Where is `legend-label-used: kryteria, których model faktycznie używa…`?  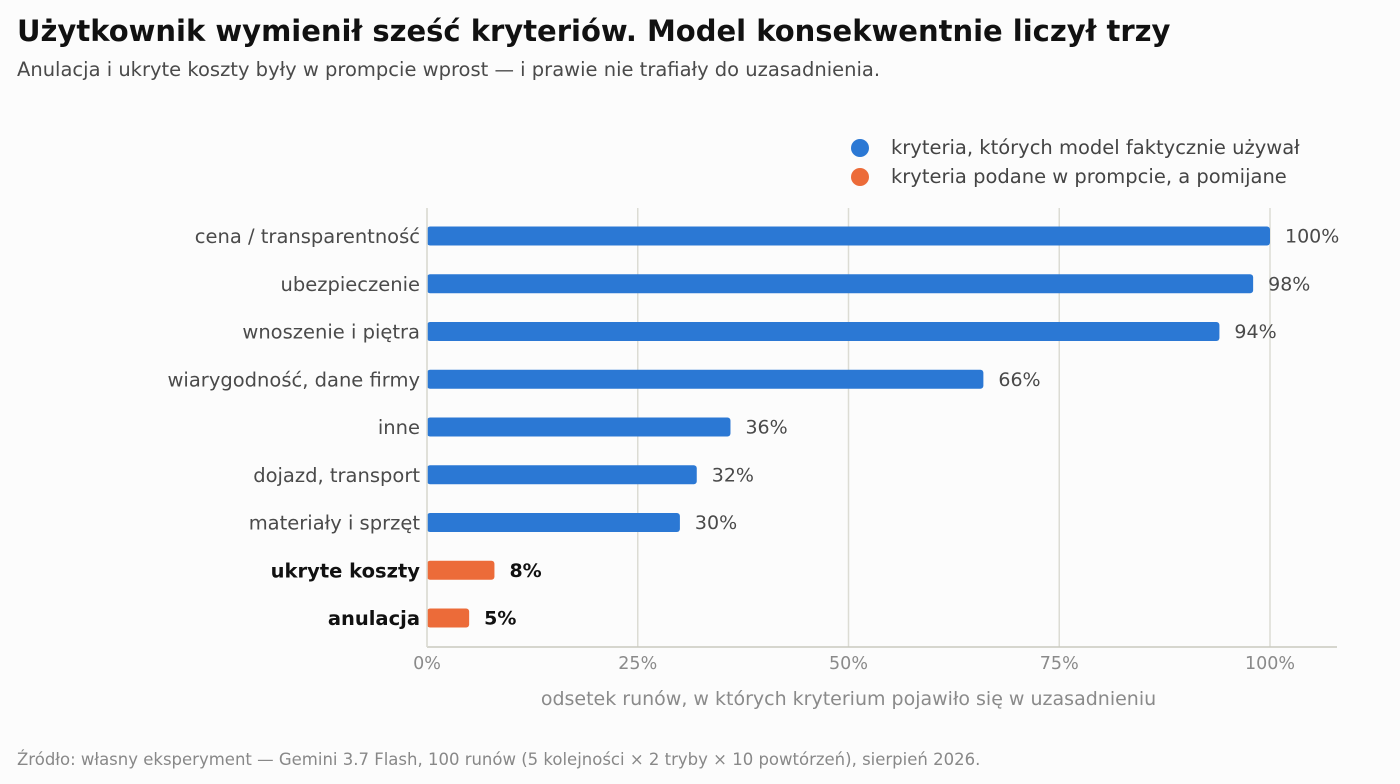
legend-label-used: kryteria, których model faktycznie używa… is located at coordinates (1095, 147).